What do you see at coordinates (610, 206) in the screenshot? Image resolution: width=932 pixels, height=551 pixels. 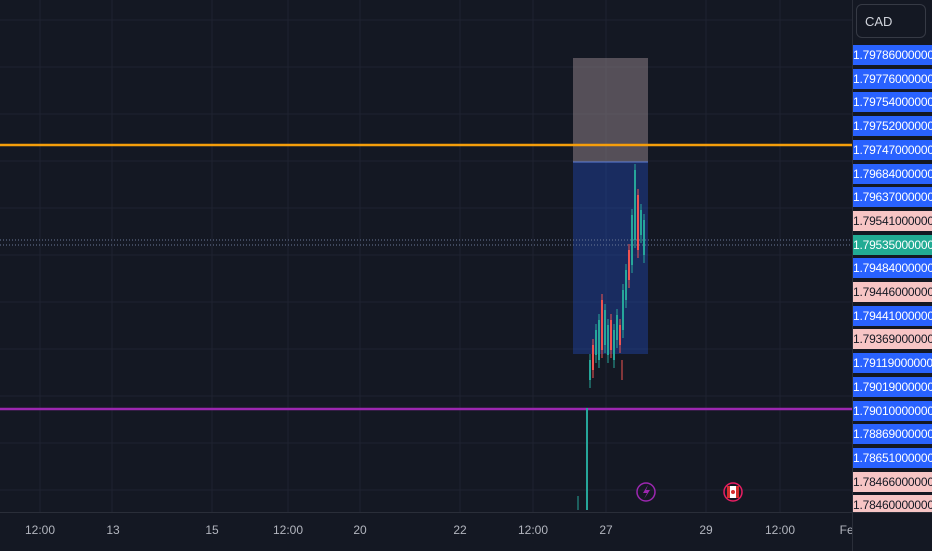 I see `position-tool` at bounding box center [610, 206].